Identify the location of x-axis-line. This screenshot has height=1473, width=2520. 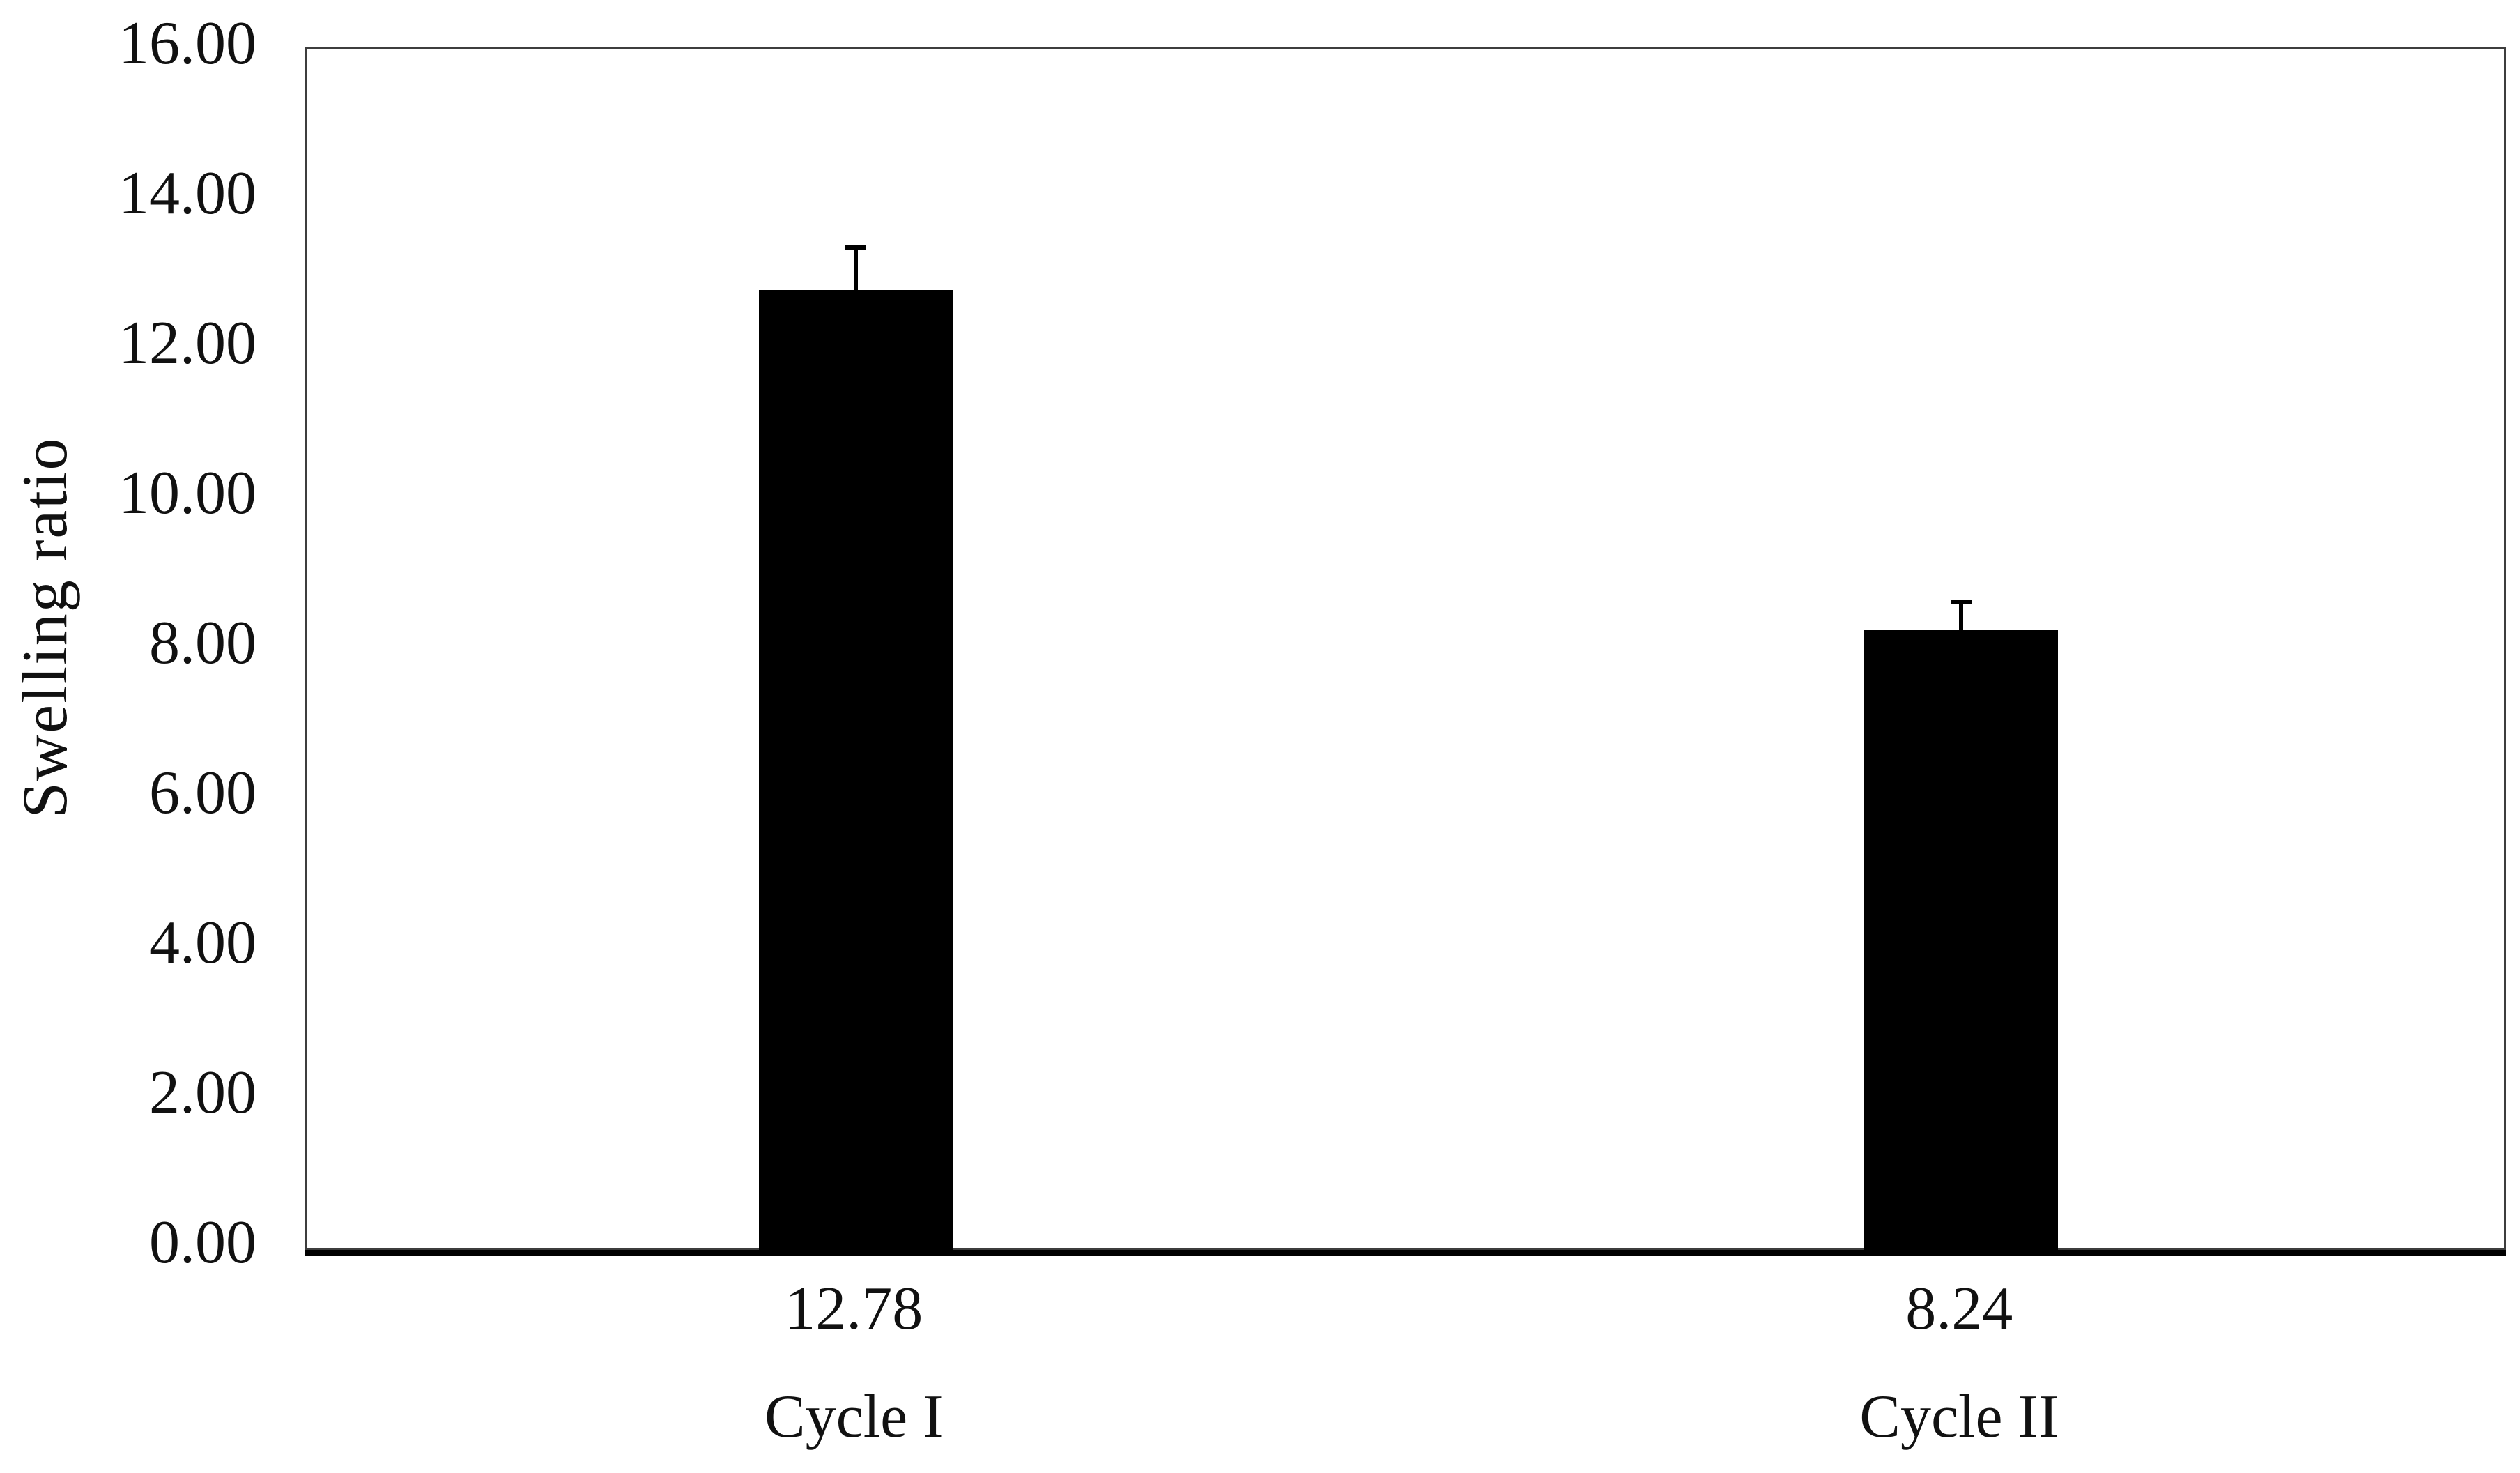
(1405, 1253).